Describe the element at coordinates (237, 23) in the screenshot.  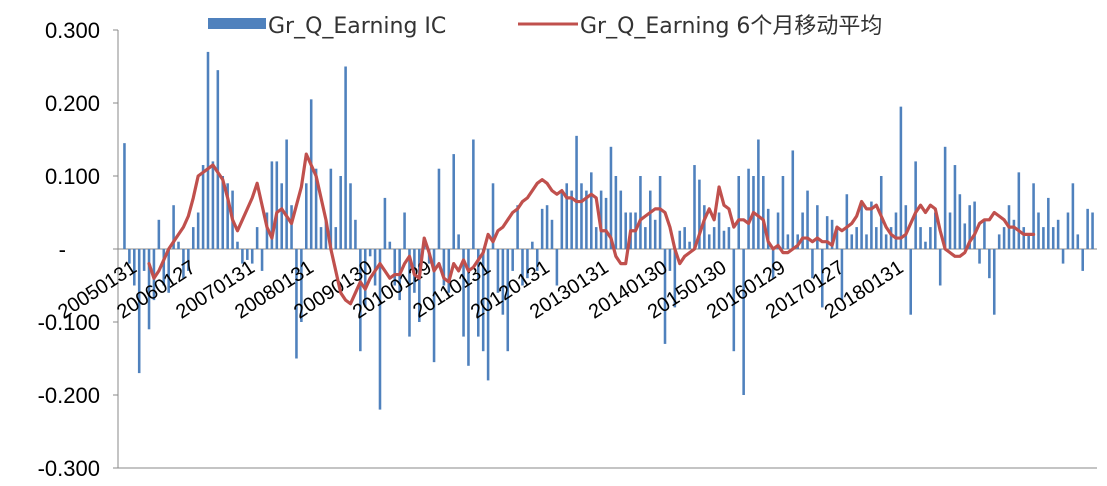
I see `legend-swatch-bar` at that location.